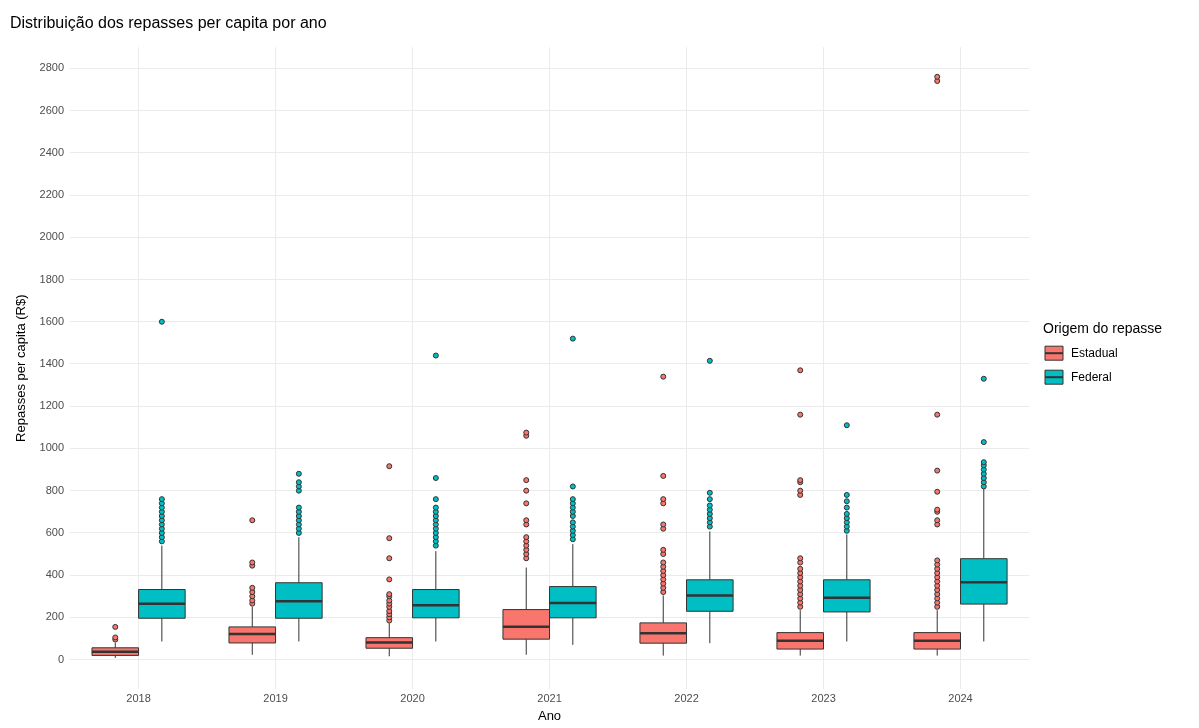 This screenshot has width=1199, height=728. Describe the element at coordinates (55, 489) in the screenshot. I see `y-tick-label: 800` at that location.